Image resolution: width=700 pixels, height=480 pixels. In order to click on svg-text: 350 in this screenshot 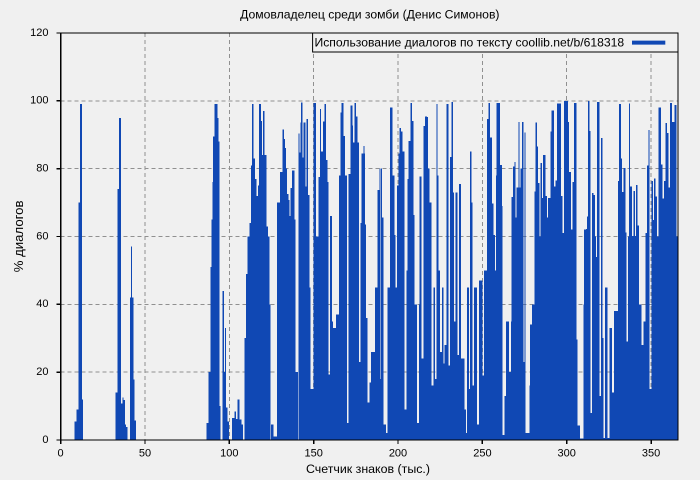, I will do `click(651, 454)`.